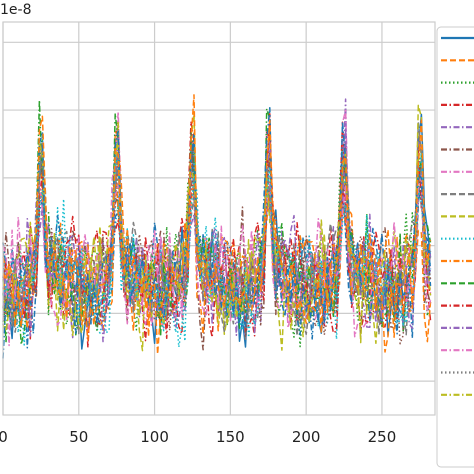 The width and height of the screenshot is (474, 474). I want to click on x-tick-label: 0, so click(4, 437).